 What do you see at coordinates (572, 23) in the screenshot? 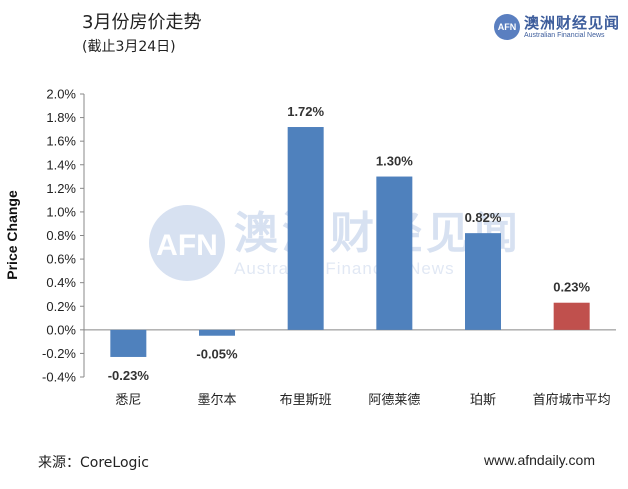
I see `logo-name-cn: 澳洲财经见闻` at bounding box center [572, 23].